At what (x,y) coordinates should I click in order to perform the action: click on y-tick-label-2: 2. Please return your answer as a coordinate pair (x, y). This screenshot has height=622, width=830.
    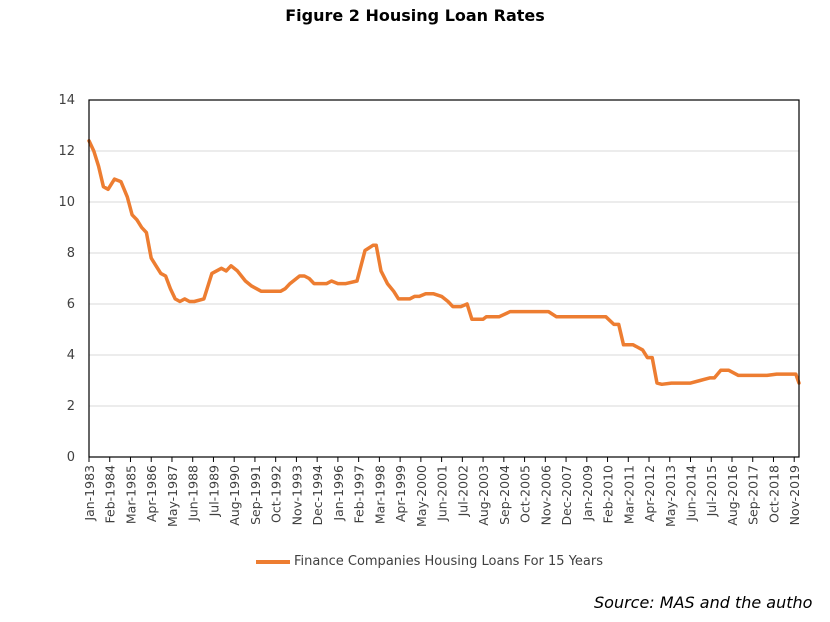
    Looking at the image, I should click on (71, 406).